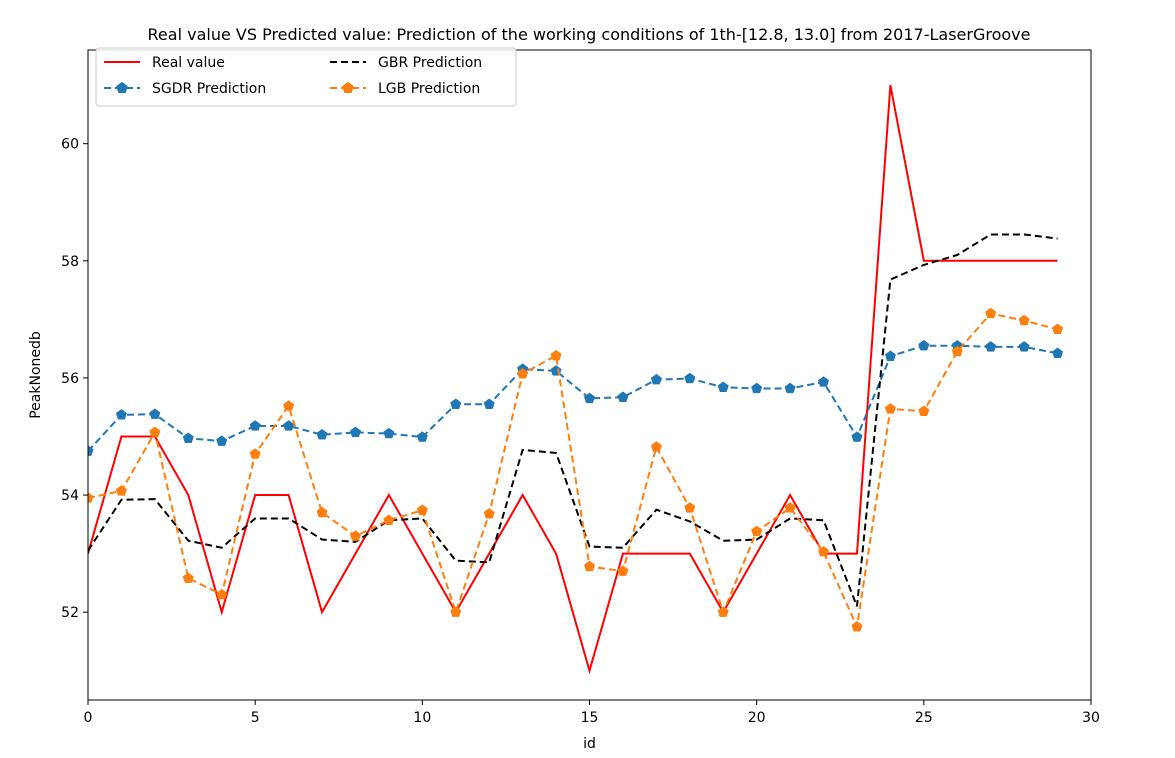 The image size is (1175, 758). Describe the element at coordinates (70, 496) in the screenshot. I see `y-tick-label: 54` at that location.